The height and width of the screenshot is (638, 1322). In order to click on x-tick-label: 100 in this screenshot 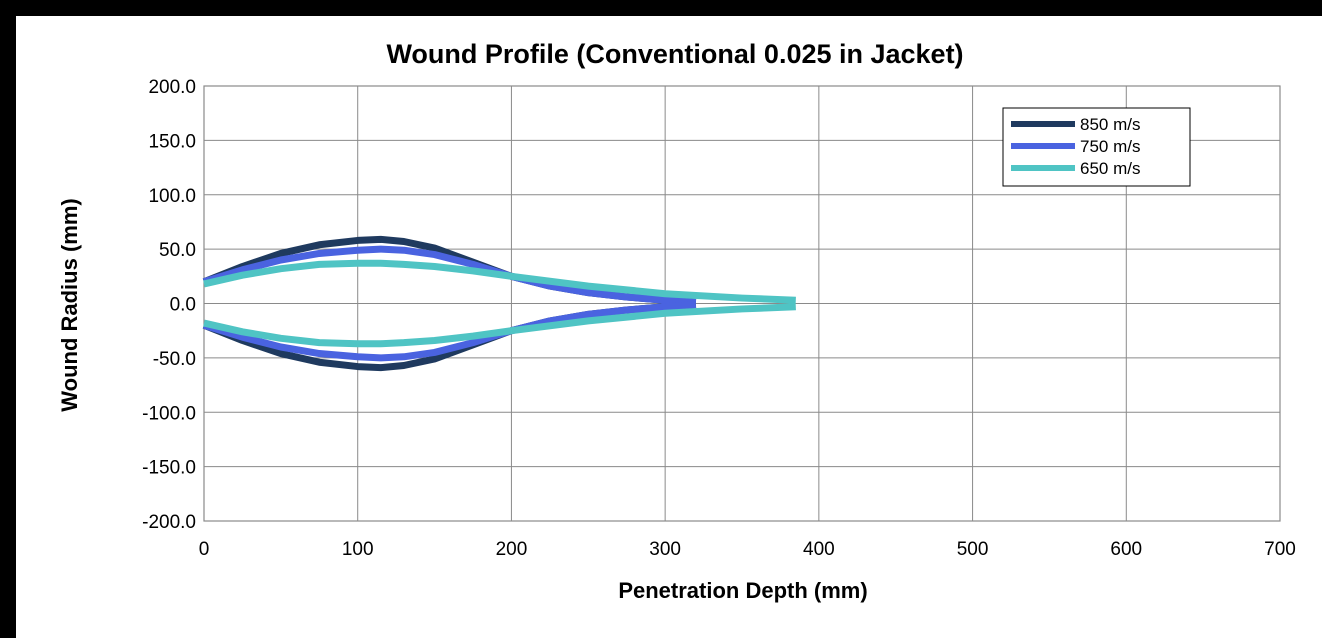, I will do `click(358, 549)`.